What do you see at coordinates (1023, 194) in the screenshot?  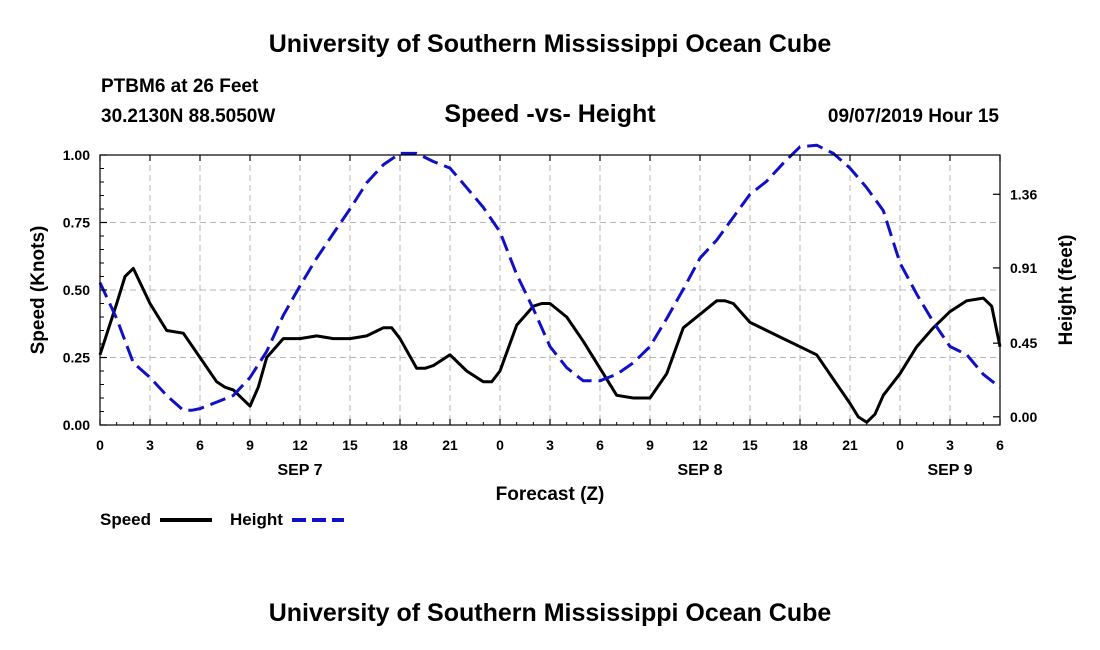 I see `y2-tick-label: 1.36` at bounding box center [1023, 194].